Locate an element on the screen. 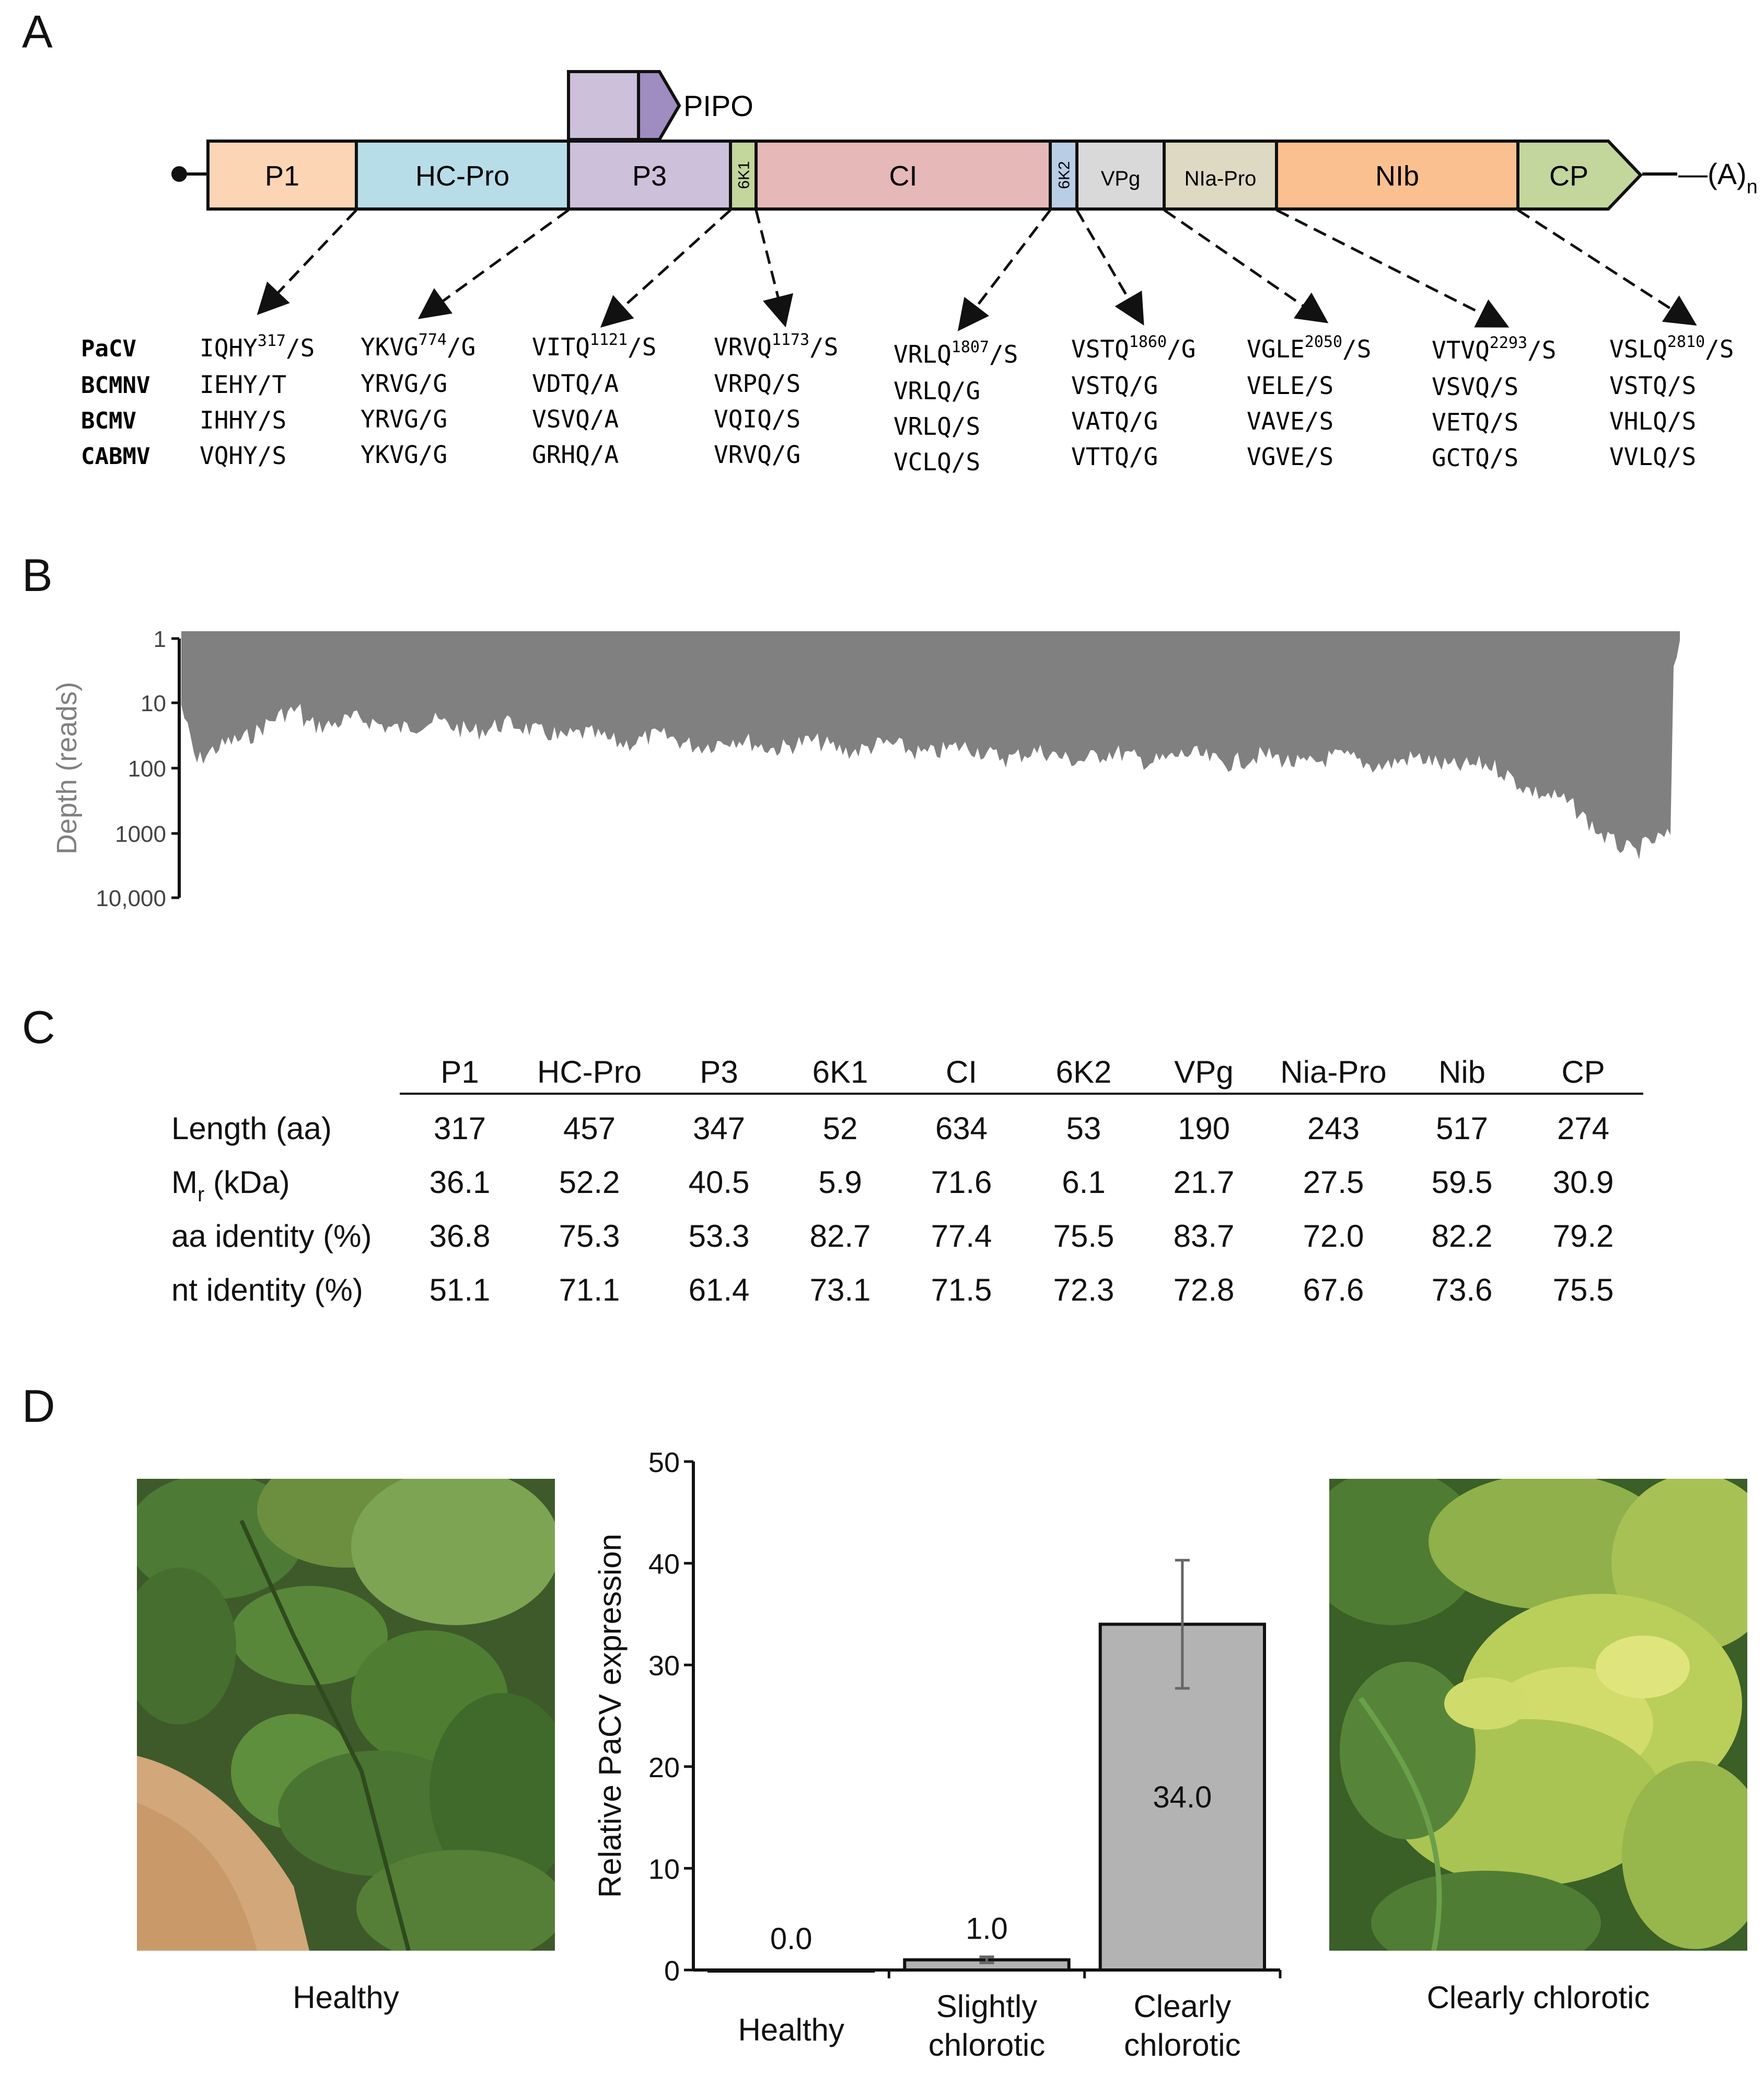  table-cell: 75.5 is located at coordinates (1583, 1289).